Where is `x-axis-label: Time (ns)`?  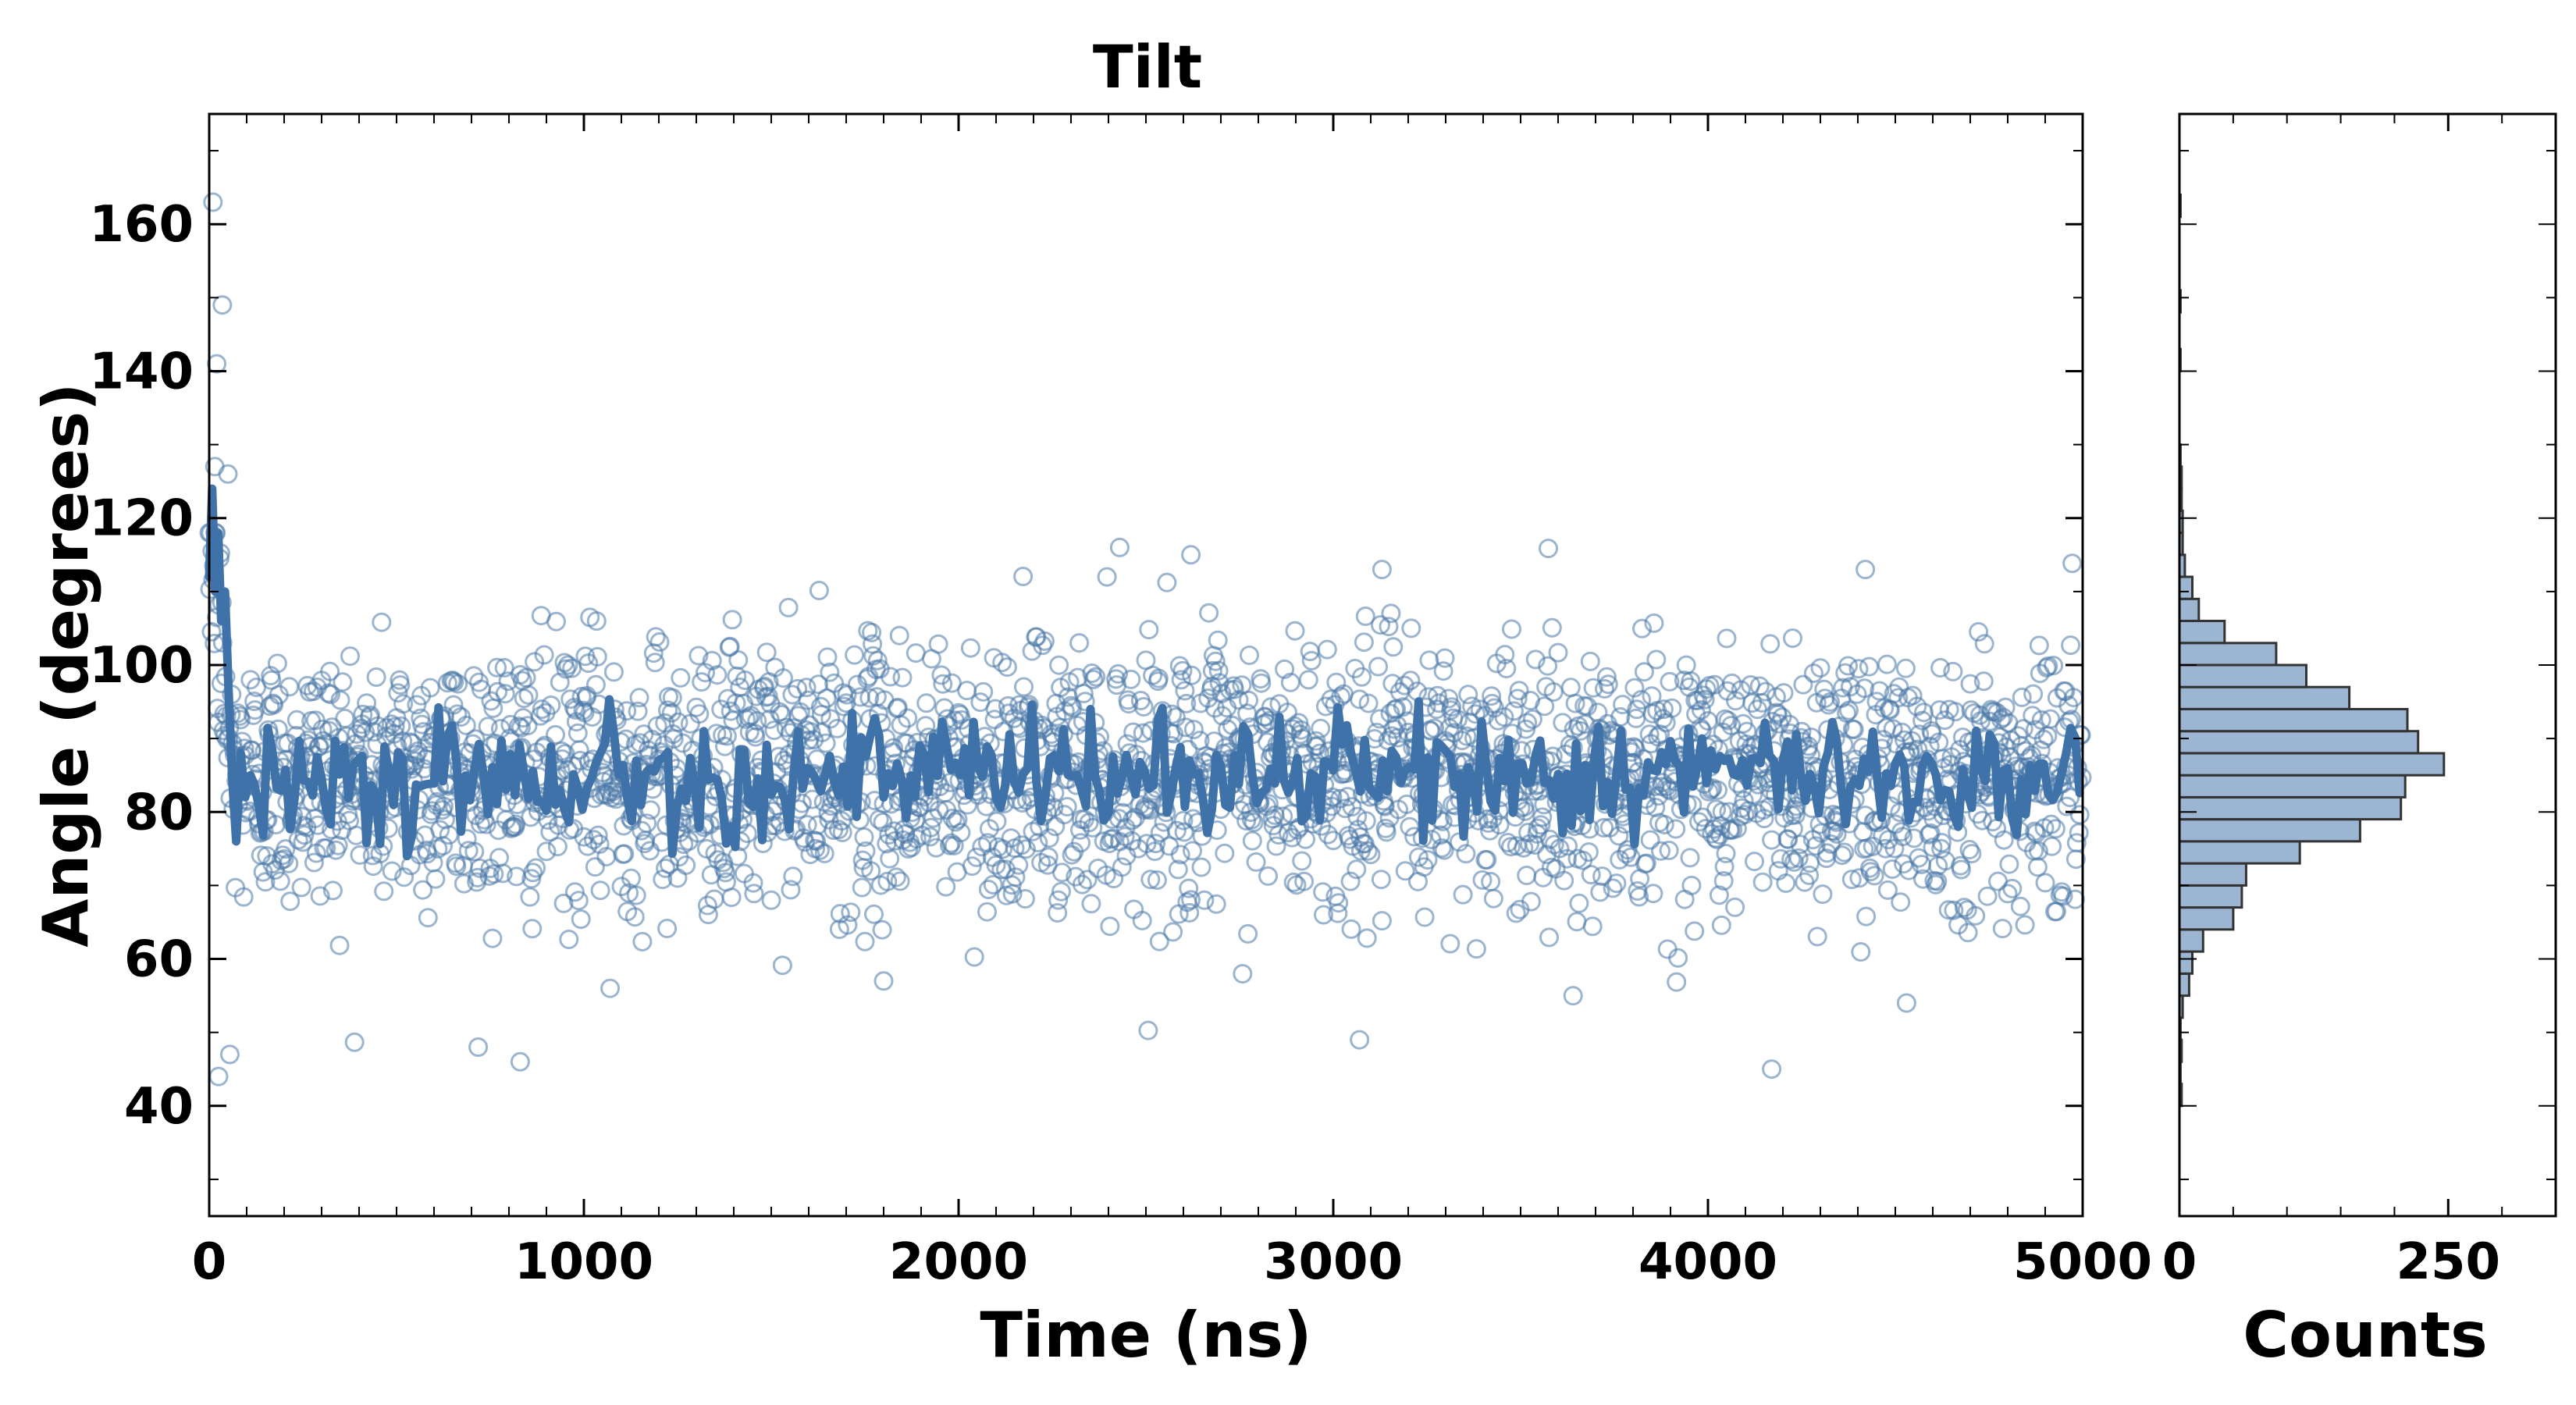 x-axis-label: Time (ns) is located at coordinates (1145, 1335).